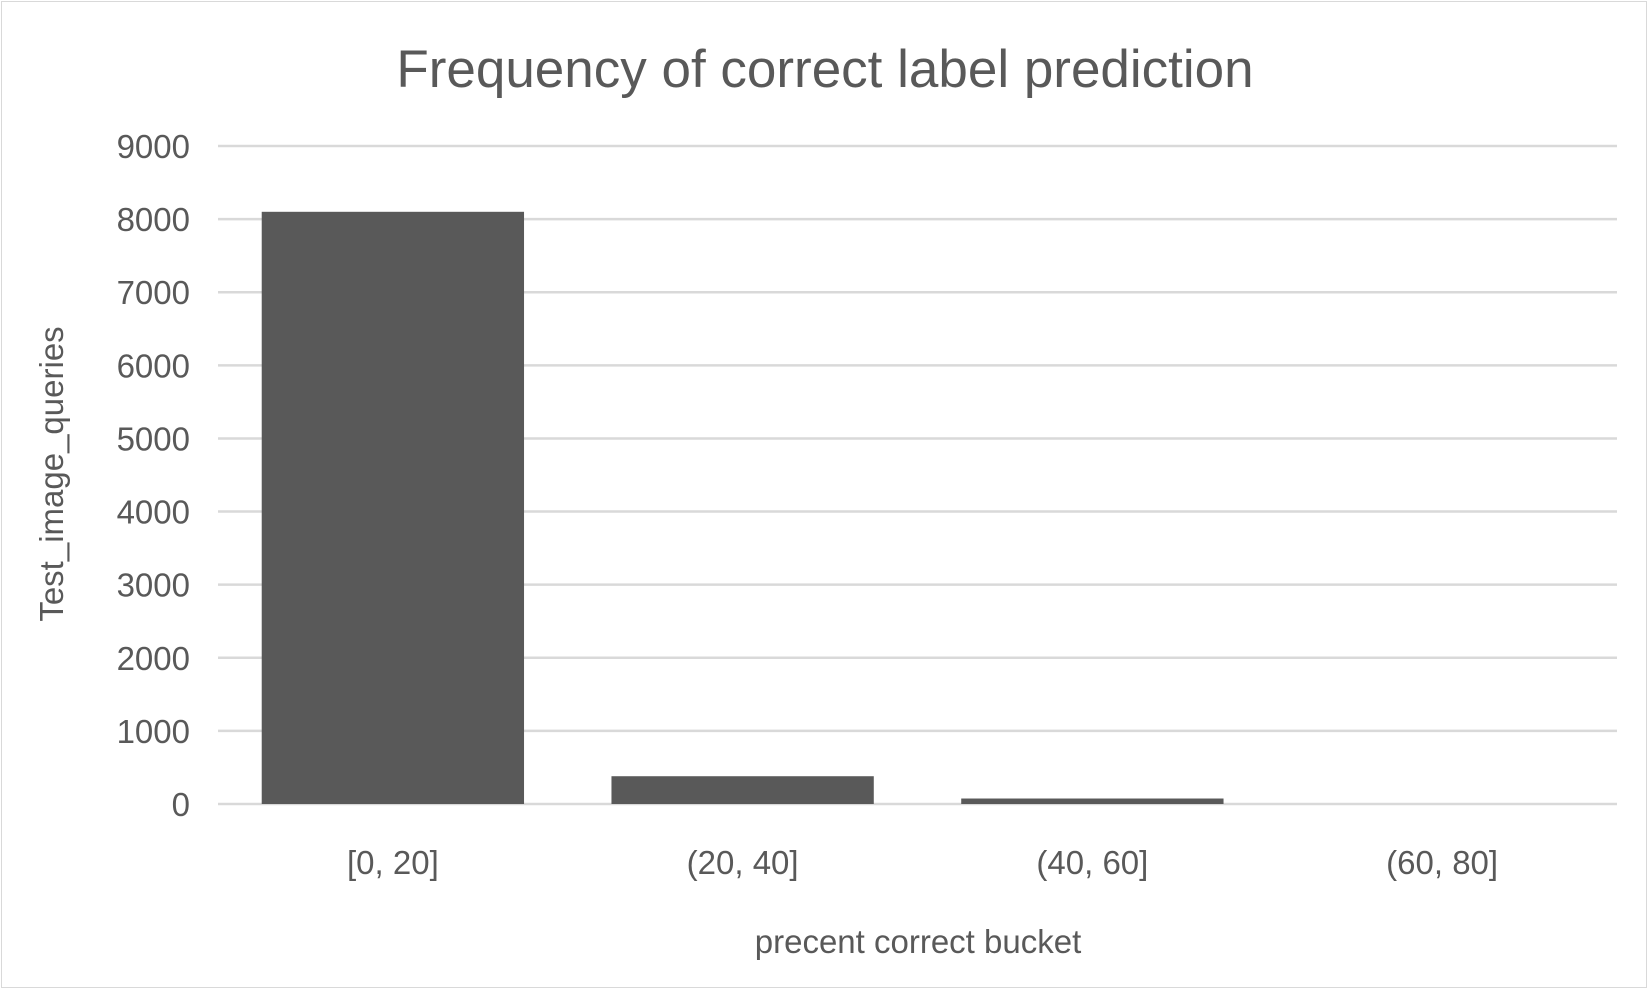 The width and height of the screenshot is (1650, 991). Describe the element at coordinates (181, 804) in the screenshot. I see `y-tick-label: 0` at that location.